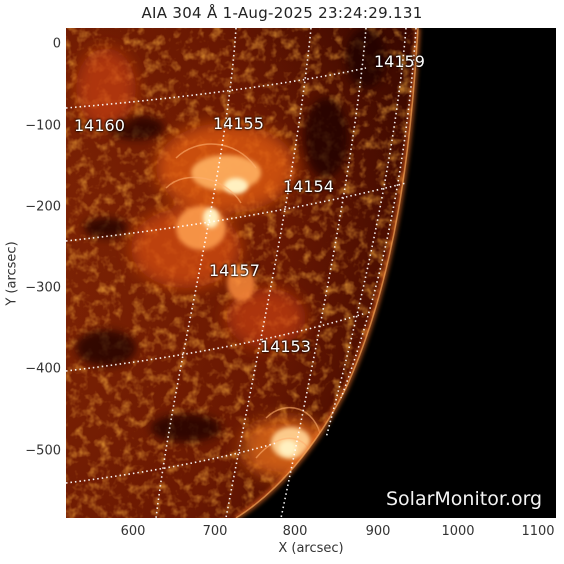 This screenshot has height=564, width=564. Describe the element at coordinates (56, 44) in the screenshot. I see `y-tick-label: 0` at that location.